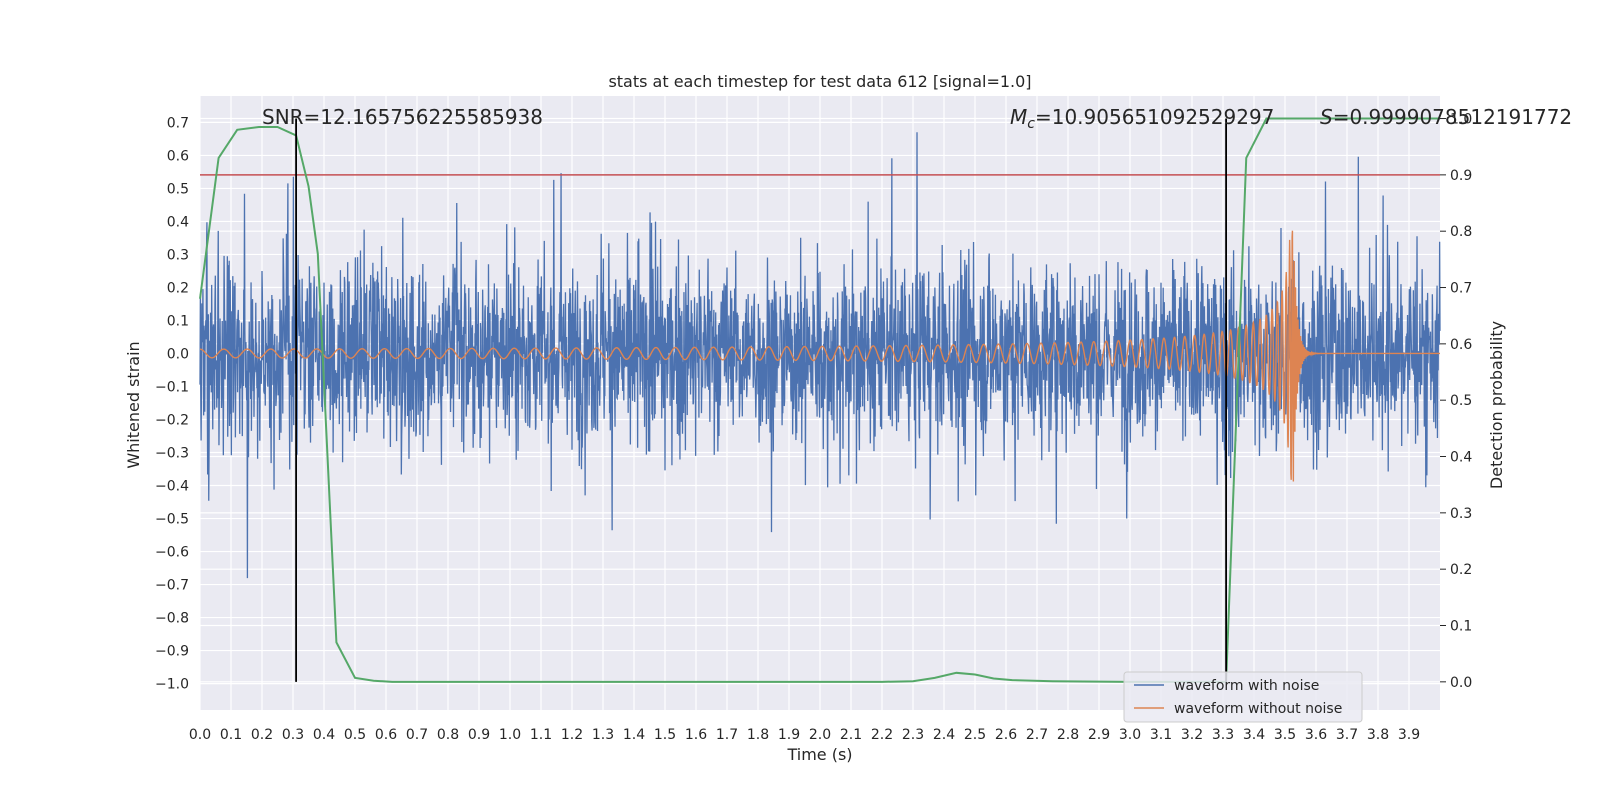 This screenshot has height=800, width=1600. Describe the element at coordinates (293, 735) in the screenshot. I see `x-tick-label: 0.3` at that location.